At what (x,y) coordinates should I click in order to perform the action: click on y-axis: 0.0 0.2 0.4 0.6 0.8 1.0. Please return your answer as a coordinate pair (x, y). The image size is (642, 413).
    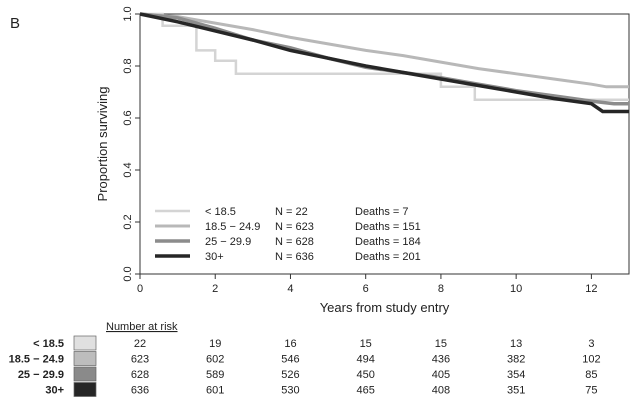
    Looking at the image, I should click on (131, 144).